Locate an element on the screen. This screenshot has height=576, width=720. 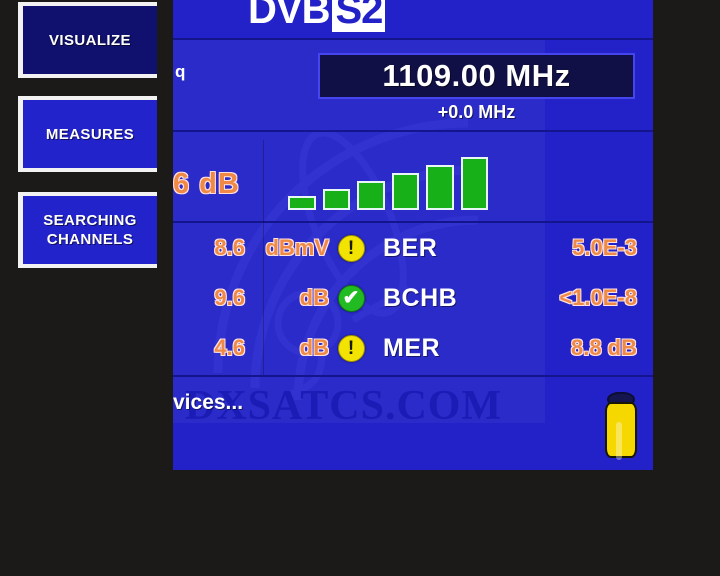
sidebar-item-measures: MEASURES is located at coordinates (87, 134).